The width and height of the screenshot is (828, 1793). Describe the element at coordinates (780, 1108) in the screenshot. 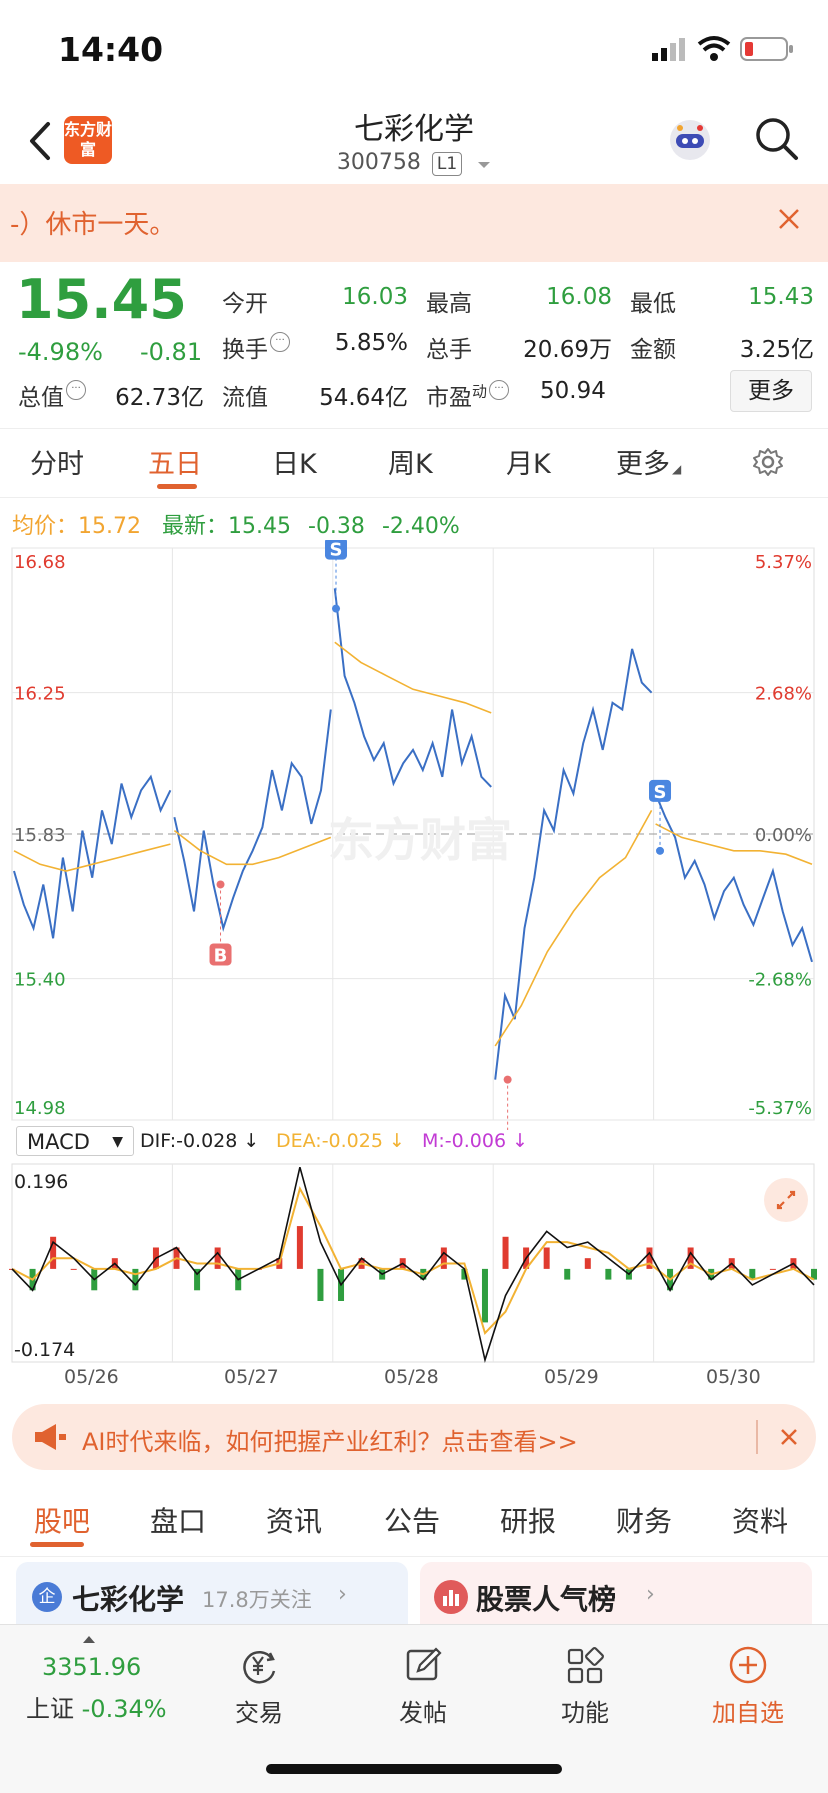

I see `y-tick-pct-label: -5.37%` at that location.